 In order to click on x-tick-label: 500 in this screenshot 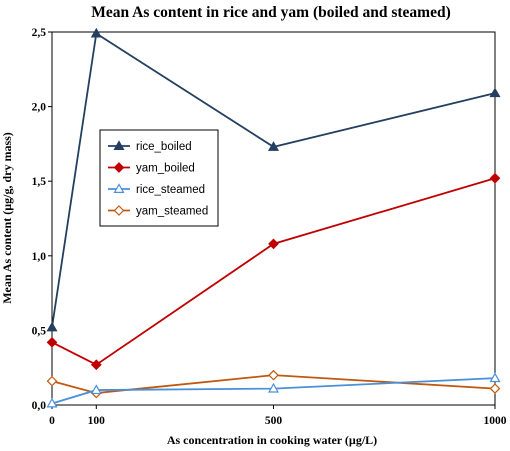, I will do `click(274, 421)`.